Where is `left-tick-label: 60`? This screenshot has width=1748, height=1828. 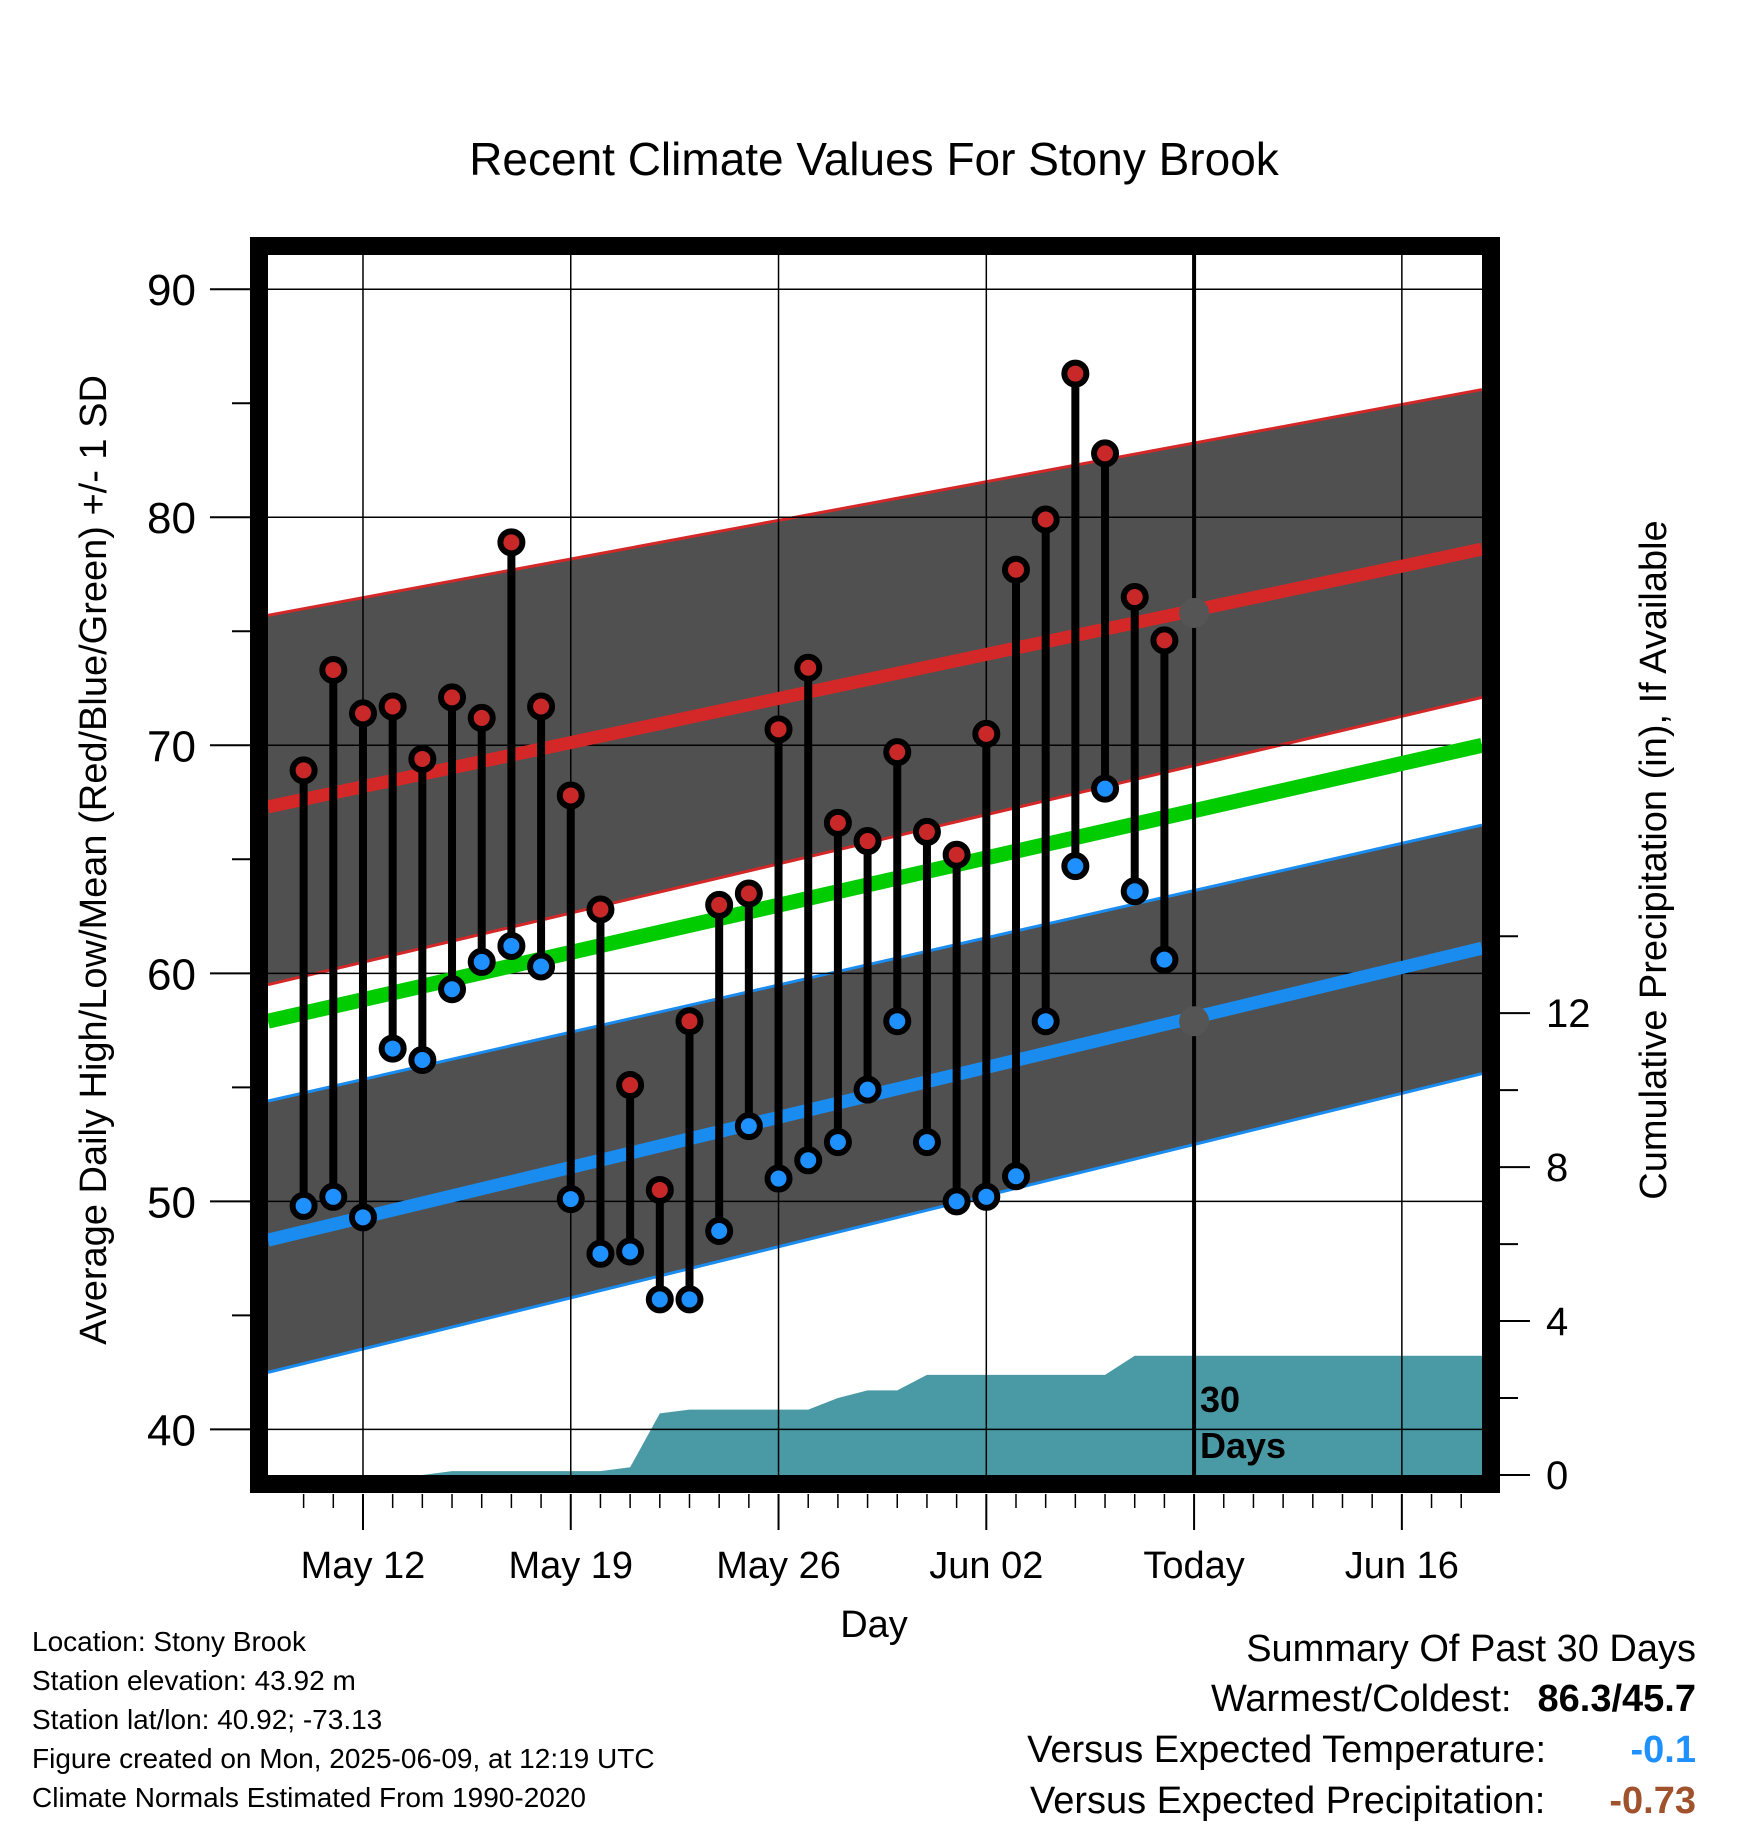 left-tick-label: 60 is located at coordinates (171, 974).